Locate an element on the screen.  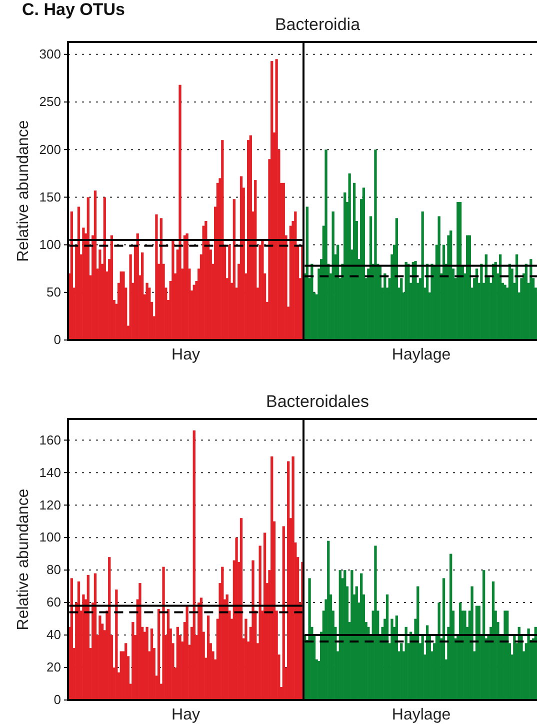
y-tick-label: 160 is located at coordinates (50, 440).